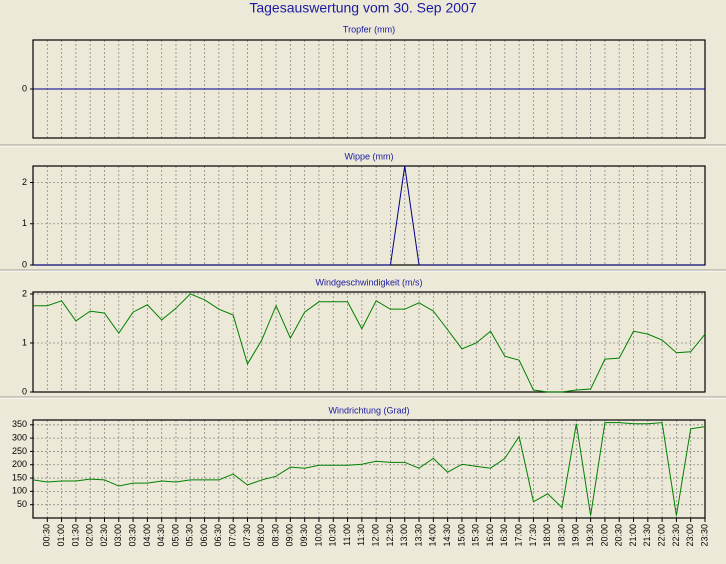  Describe the element at coordinates (19, 477) in the screenshot. I see `y-tick-label: 150` at that location.